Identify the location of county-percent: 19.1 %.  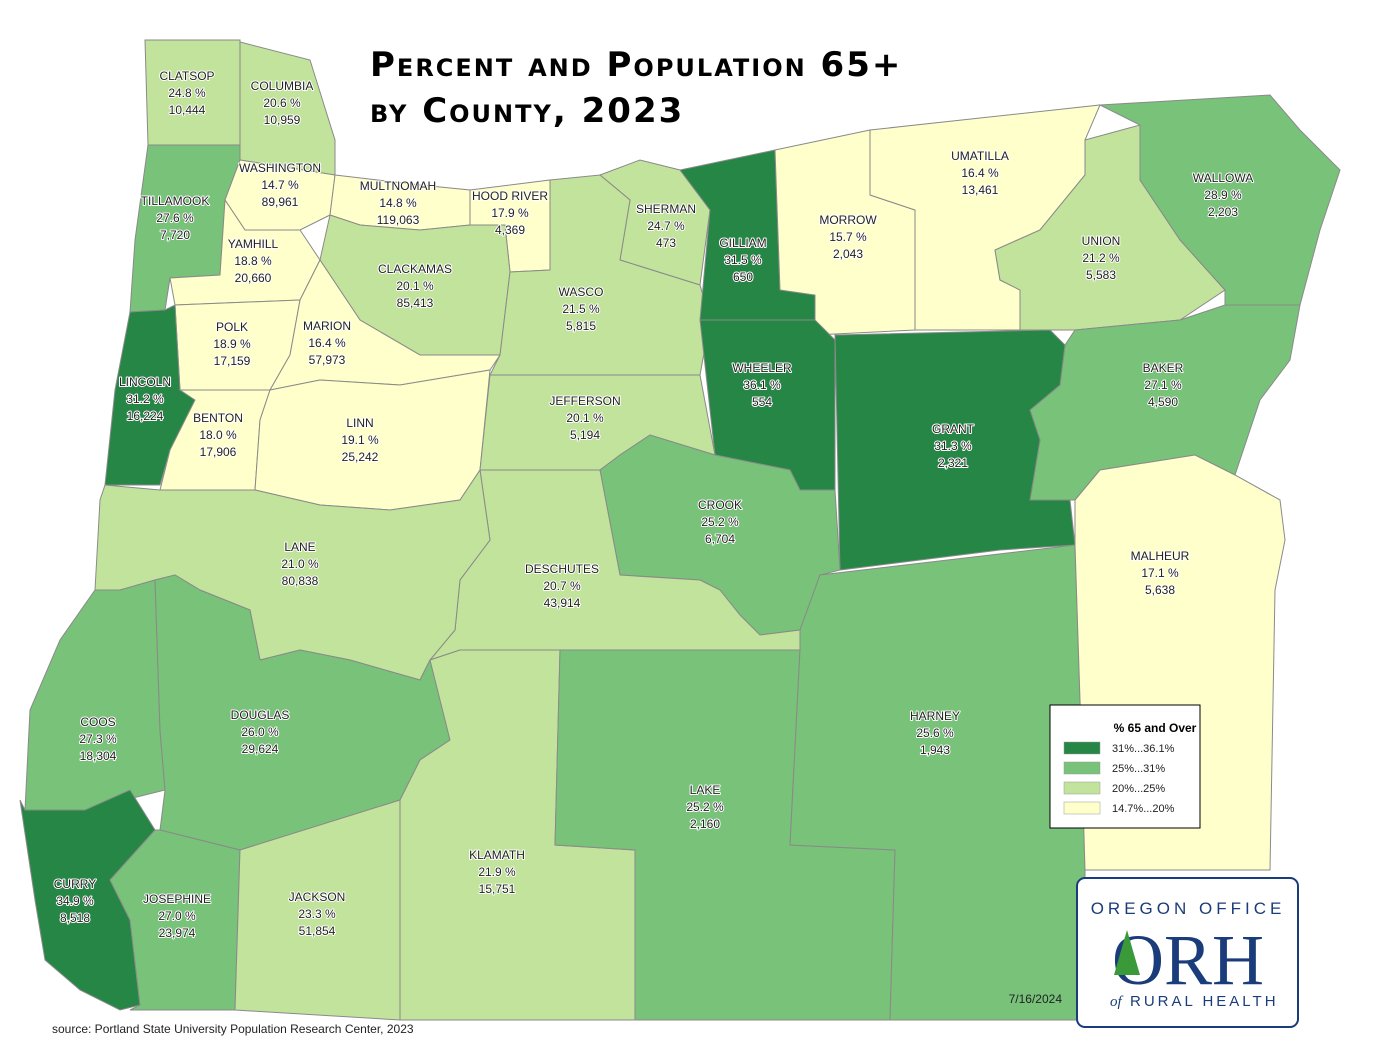
(360, 440).